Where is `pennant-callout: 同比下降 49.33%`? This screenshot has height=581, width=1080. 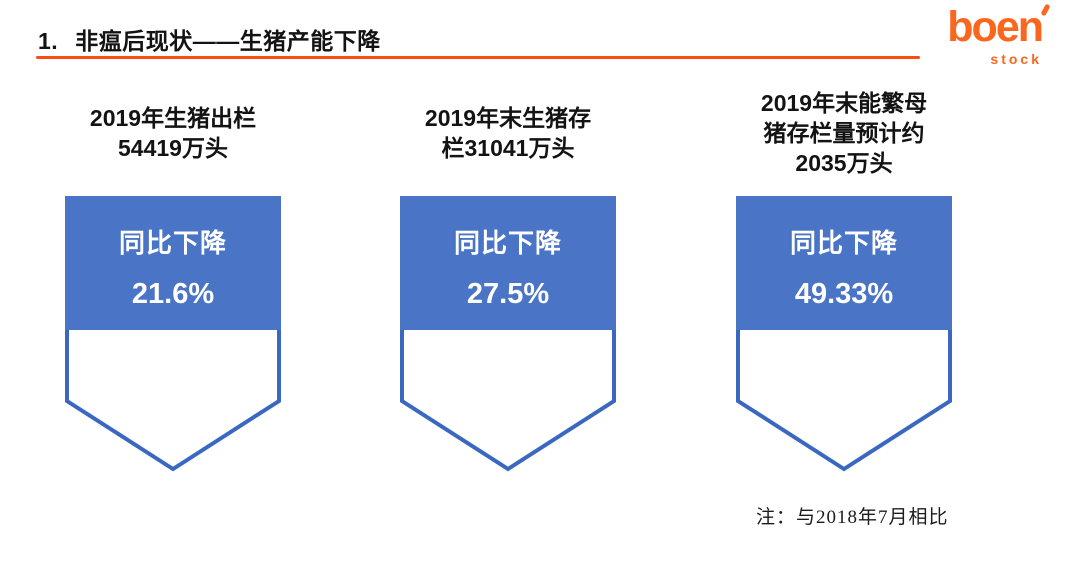 pennant-callout: 同比下降 49.33% is located at coordinates (844, 335).